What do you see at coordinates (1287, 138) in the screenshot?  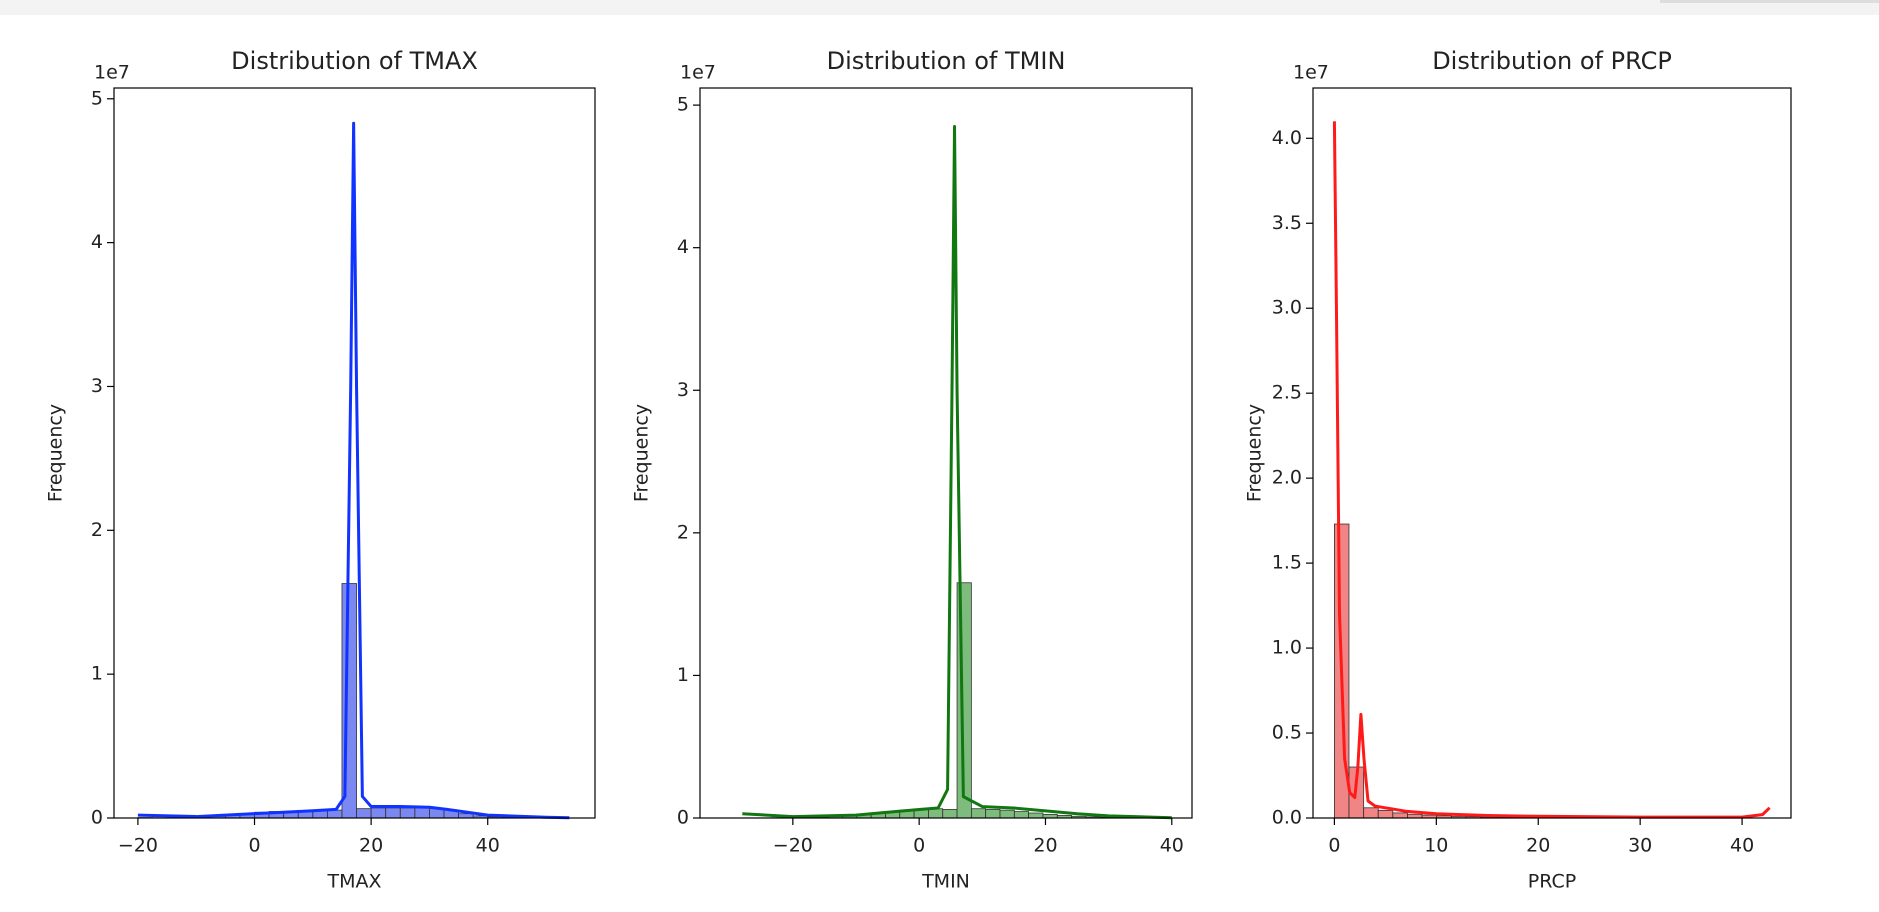 I see `y-tick-label: 4.0` at bounding box center [1287, 138].